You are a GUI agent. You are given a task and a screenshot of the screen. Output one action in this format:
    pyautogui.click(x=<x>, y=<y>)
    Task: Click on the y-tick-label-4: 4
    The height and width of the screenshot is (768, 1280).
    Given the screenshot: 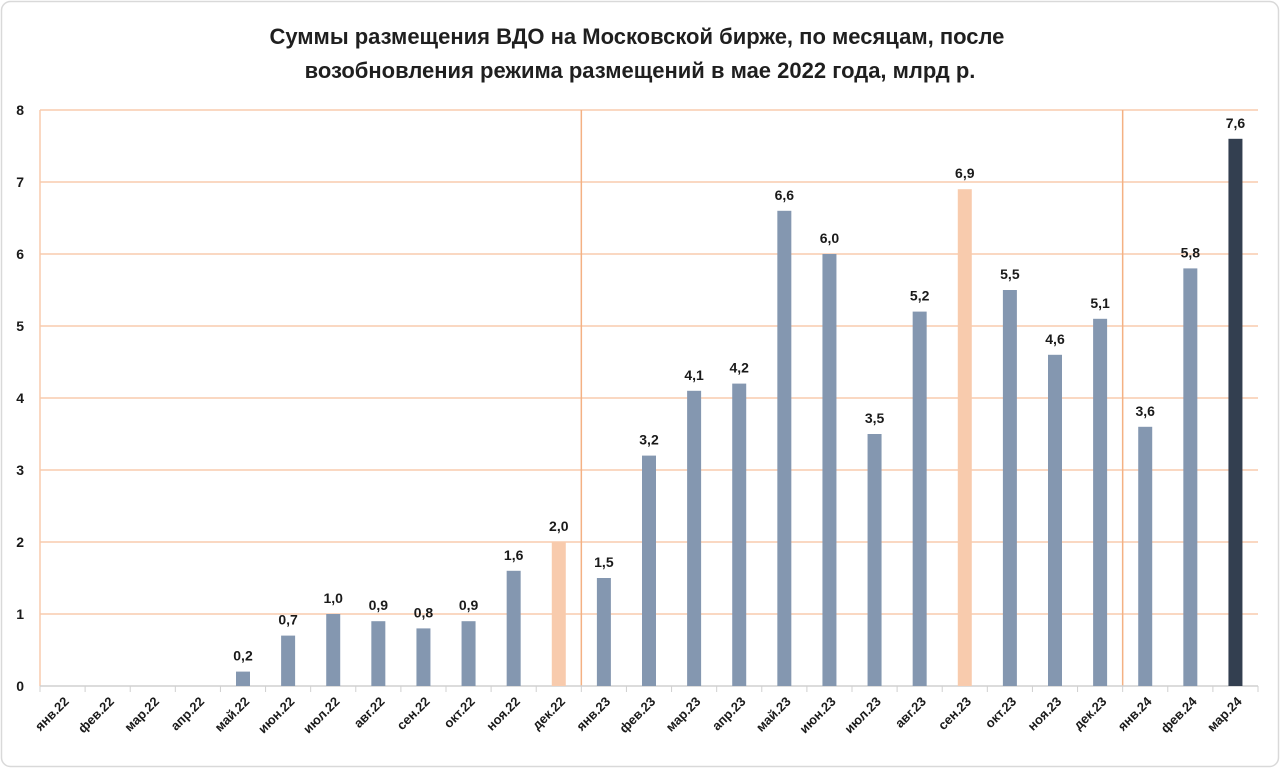 What is the action you would take?
    pyautogui.click(x=20, y=398)
    